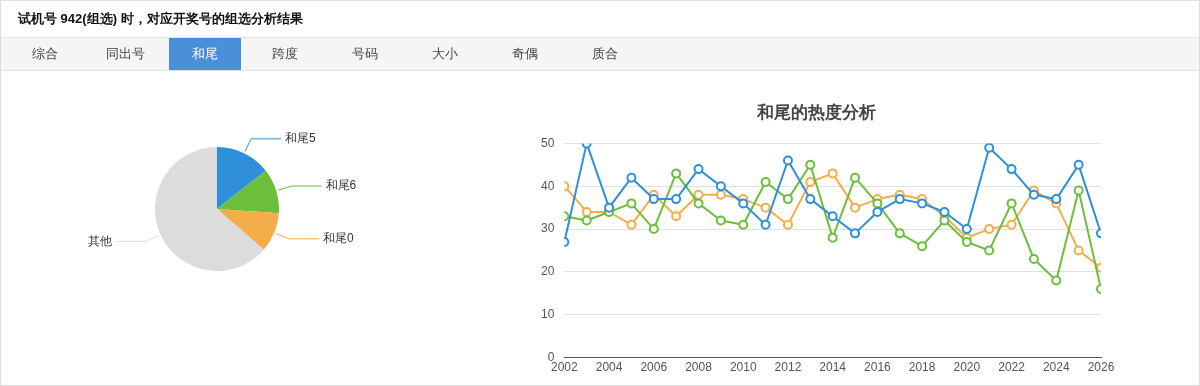 This screenshot has height=386, width=1200. I want to click on x-tick-label: 2004, so click(609, 367).